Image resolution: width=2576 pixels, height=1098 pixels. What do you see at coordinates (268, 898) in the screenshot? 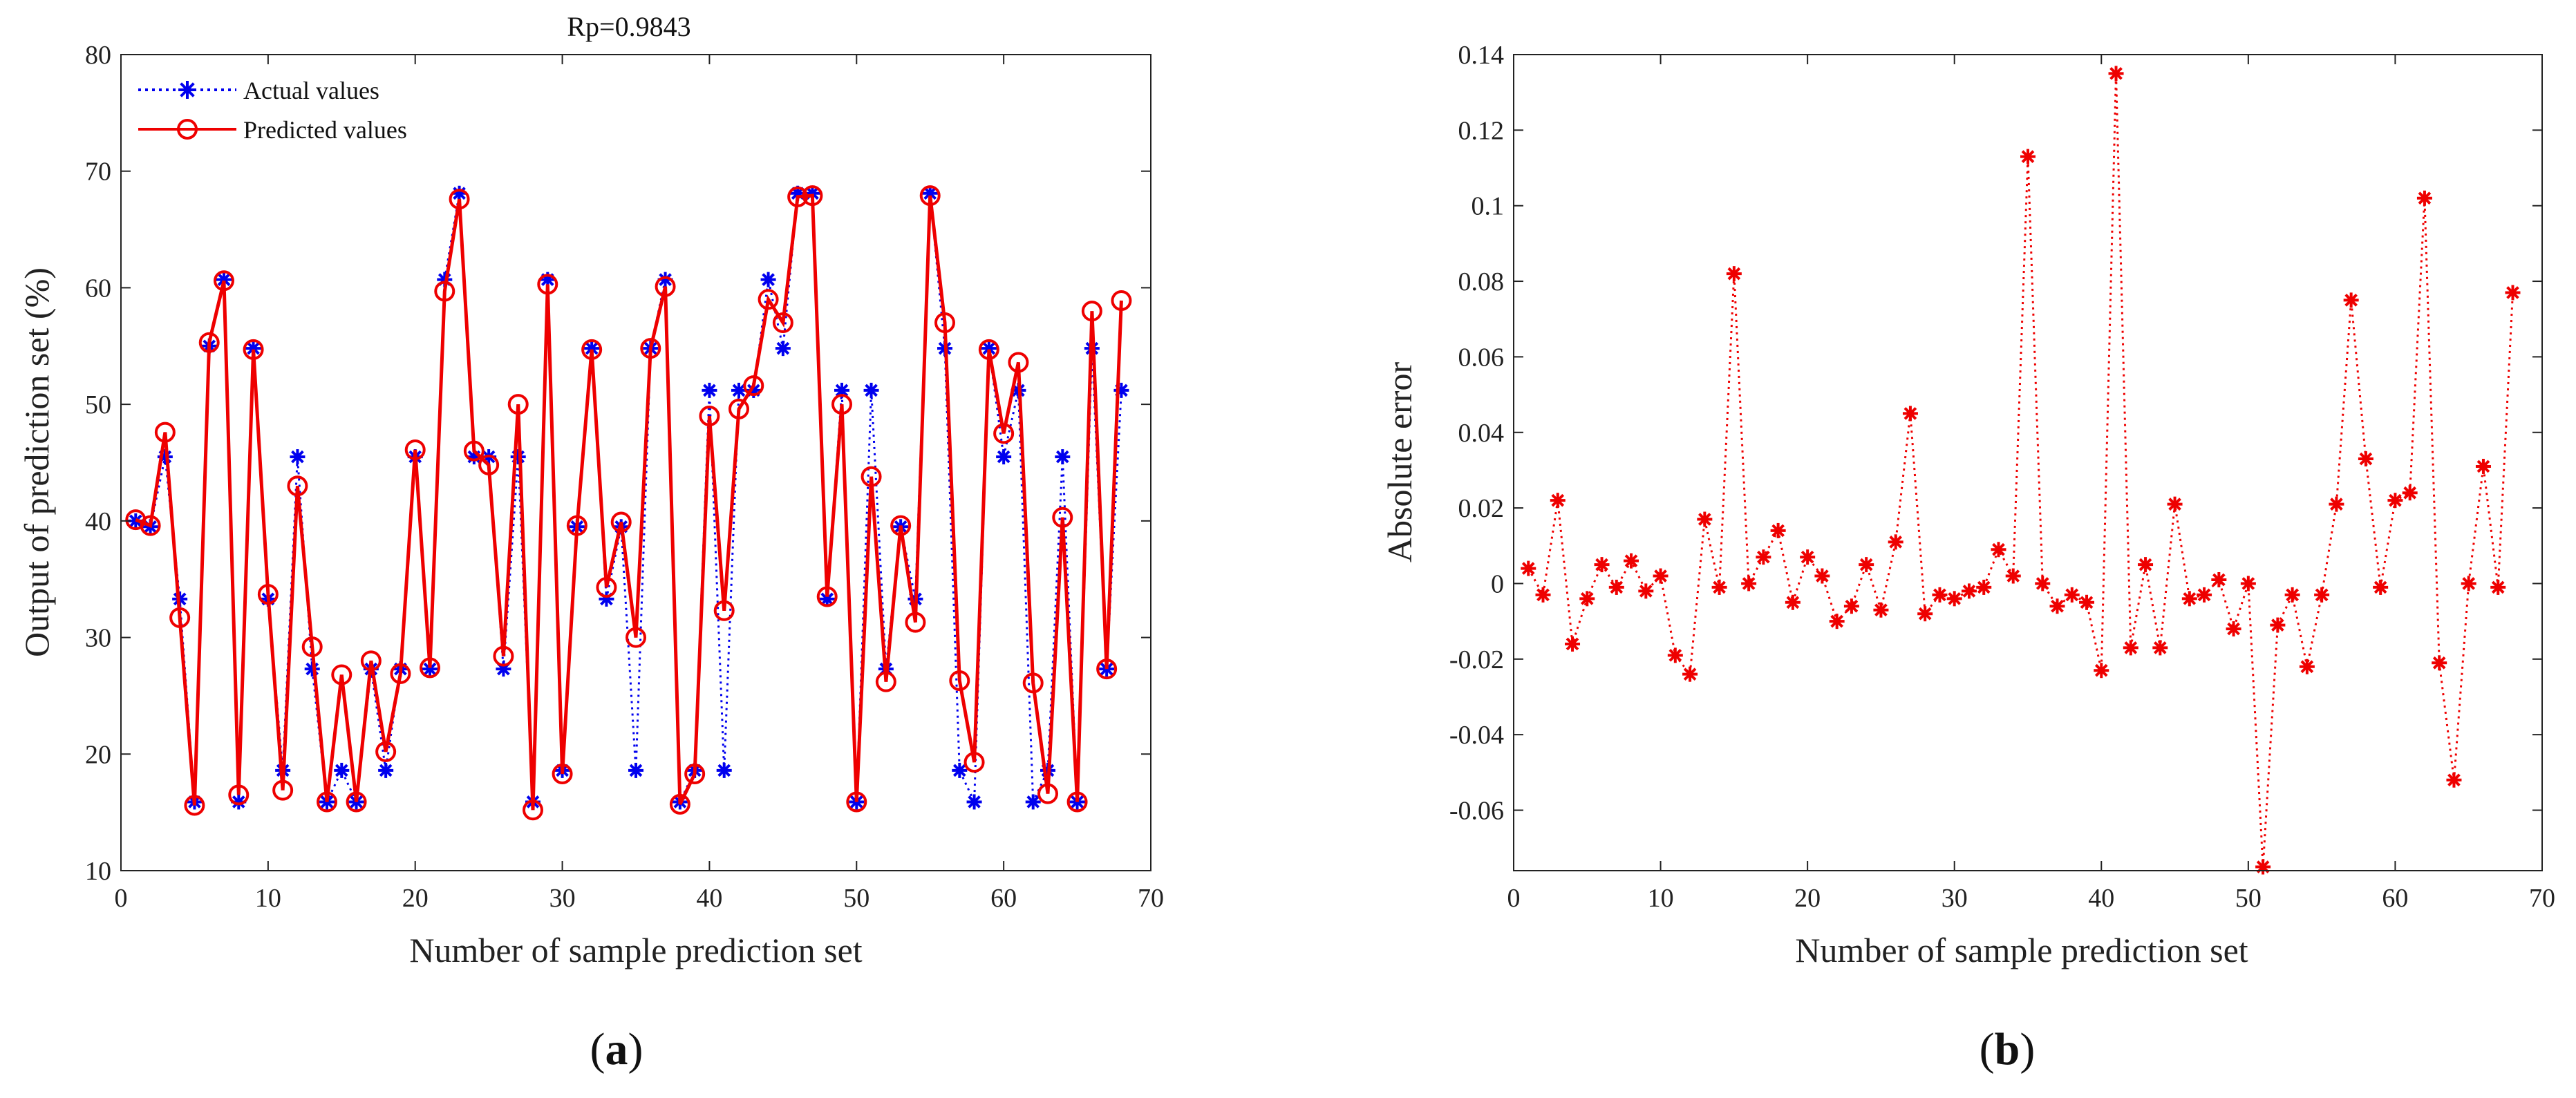
I see `chart-a-x-tick-label: 10` at bounding box center [268, 898].